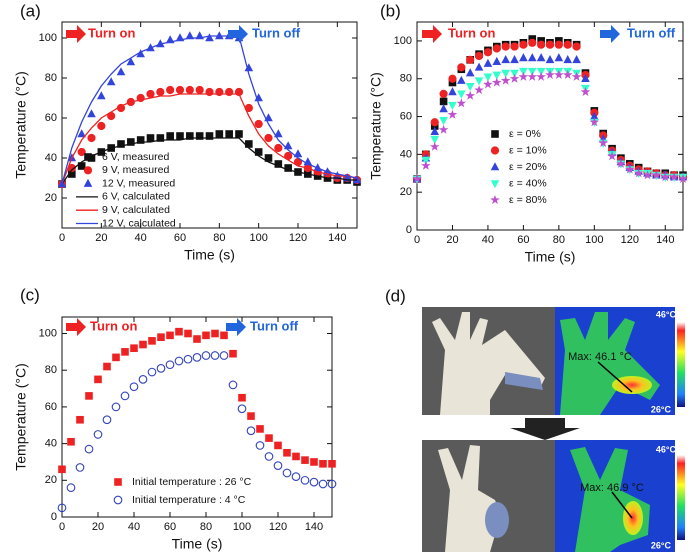  I want to click on color-bar, so click(681, 364).